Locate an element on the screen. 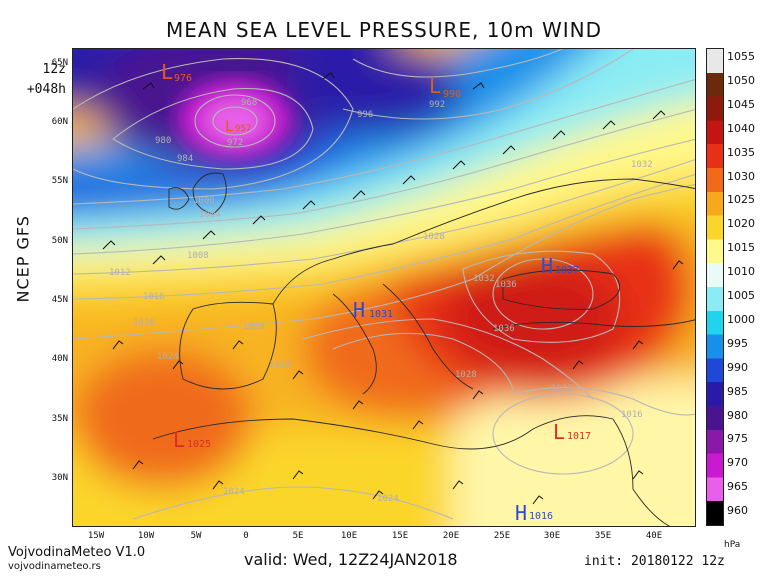  isobar-label: 1000 is located at coordinates (204, 201).